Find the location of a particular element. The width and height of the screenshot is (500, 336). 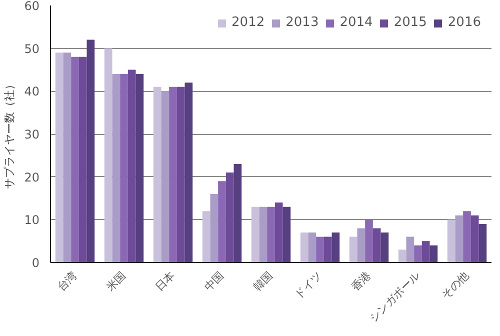

y-axis-title: サプライヤー数（社） is located at coordinates (9, 134).